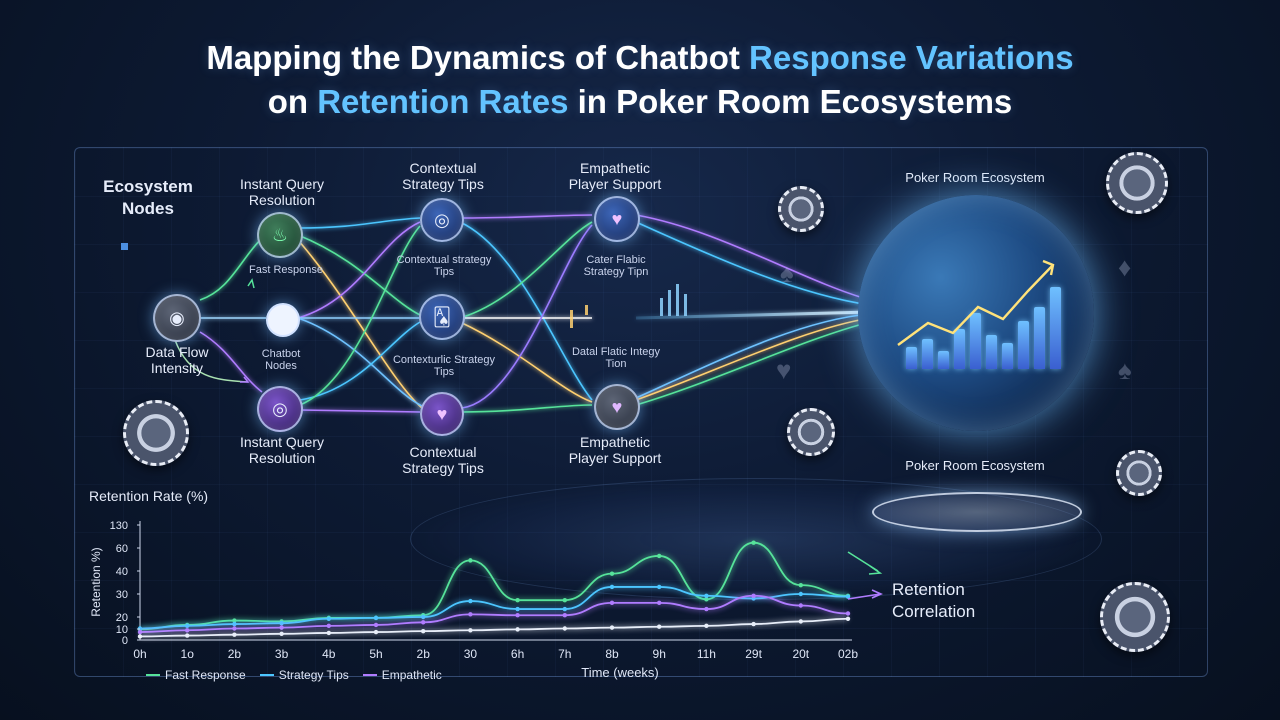 The height and width of the screenshot is (720, 1280). What do you see at coordinates (177, 360) in the screenshot?
I see `data-flow-intensity-label: Data Flow Intensity` at bounding box center [177, 360].